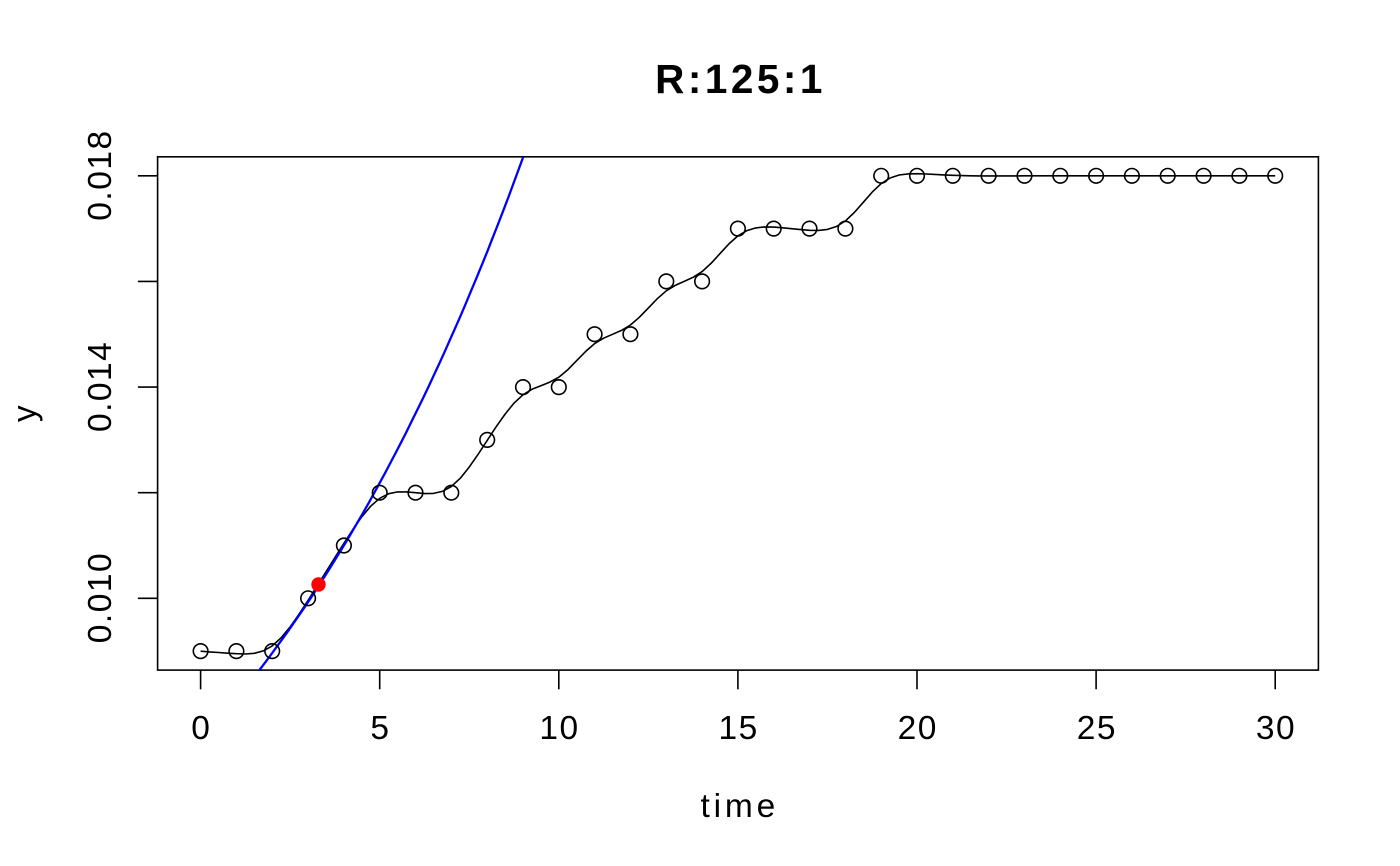  Describe the element at coordinates (918, 728) in the screenshot. I see `svg-text: 20` at that location.